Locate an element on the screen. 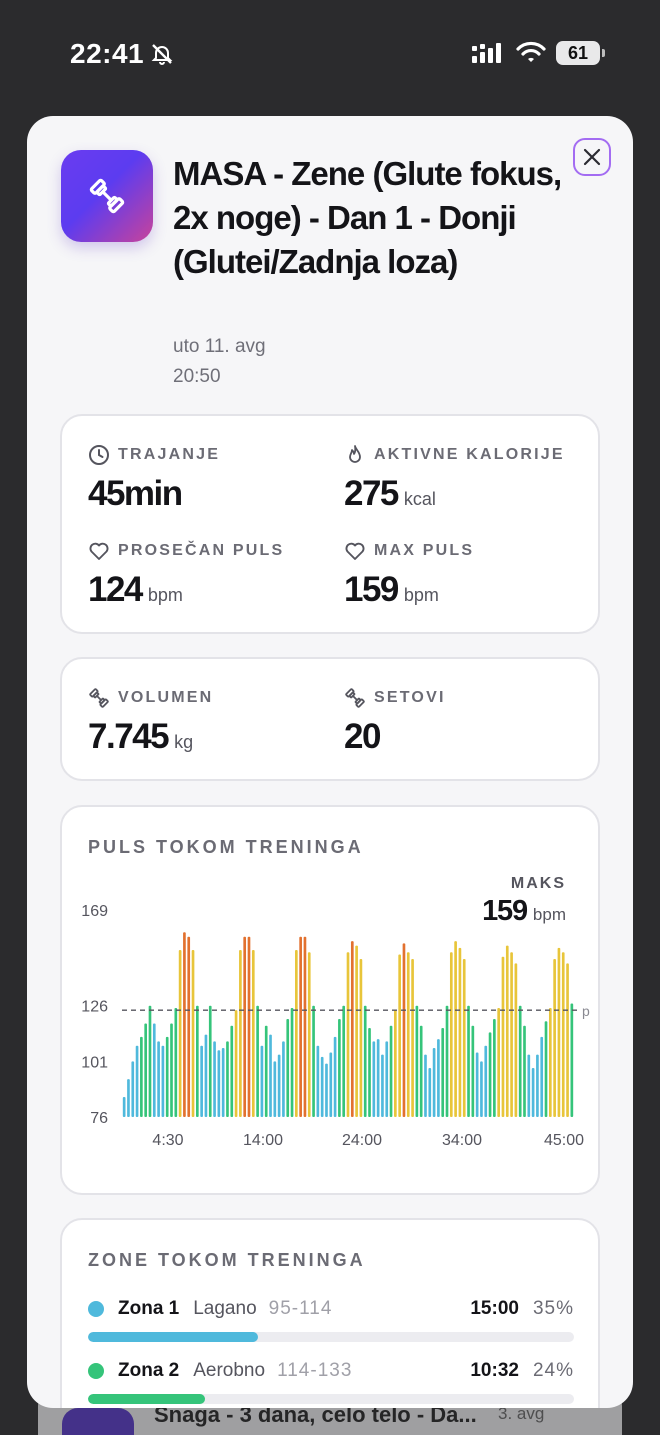 This screenshot has height=1435, width=660. zone-2-range: 114-133 is located at coordinates (315, 1370).